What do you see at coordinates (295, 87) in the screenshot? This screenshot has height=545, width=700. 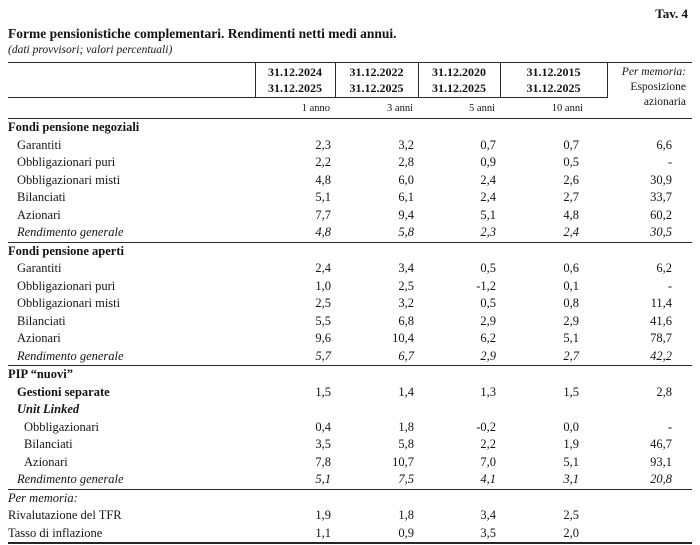 I see `date-range-end: 31.12.2025` at bounding box center [295, 87].